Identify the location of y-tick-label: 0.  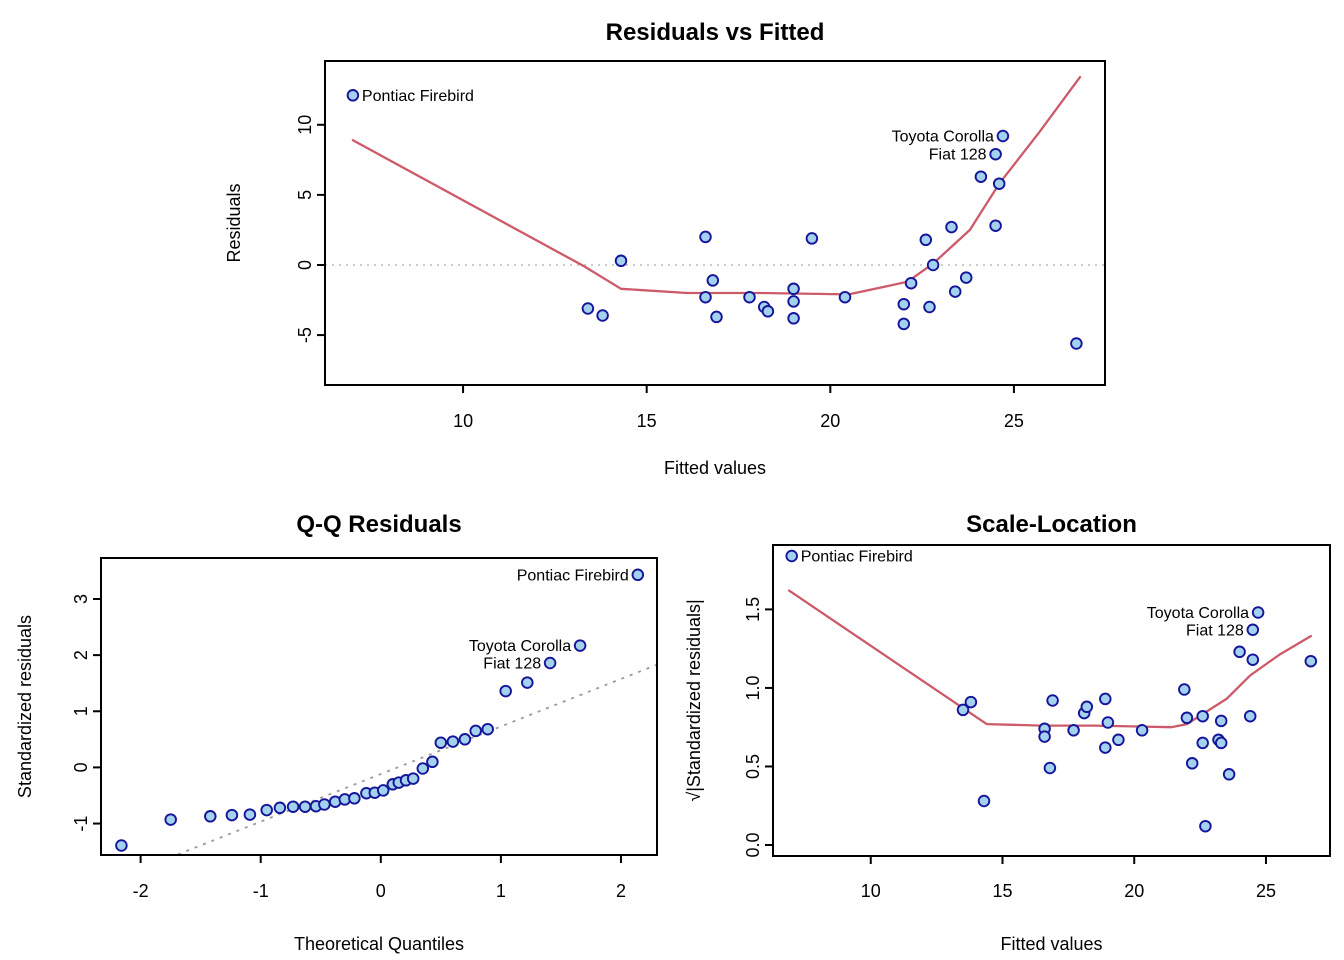
(81, 767).